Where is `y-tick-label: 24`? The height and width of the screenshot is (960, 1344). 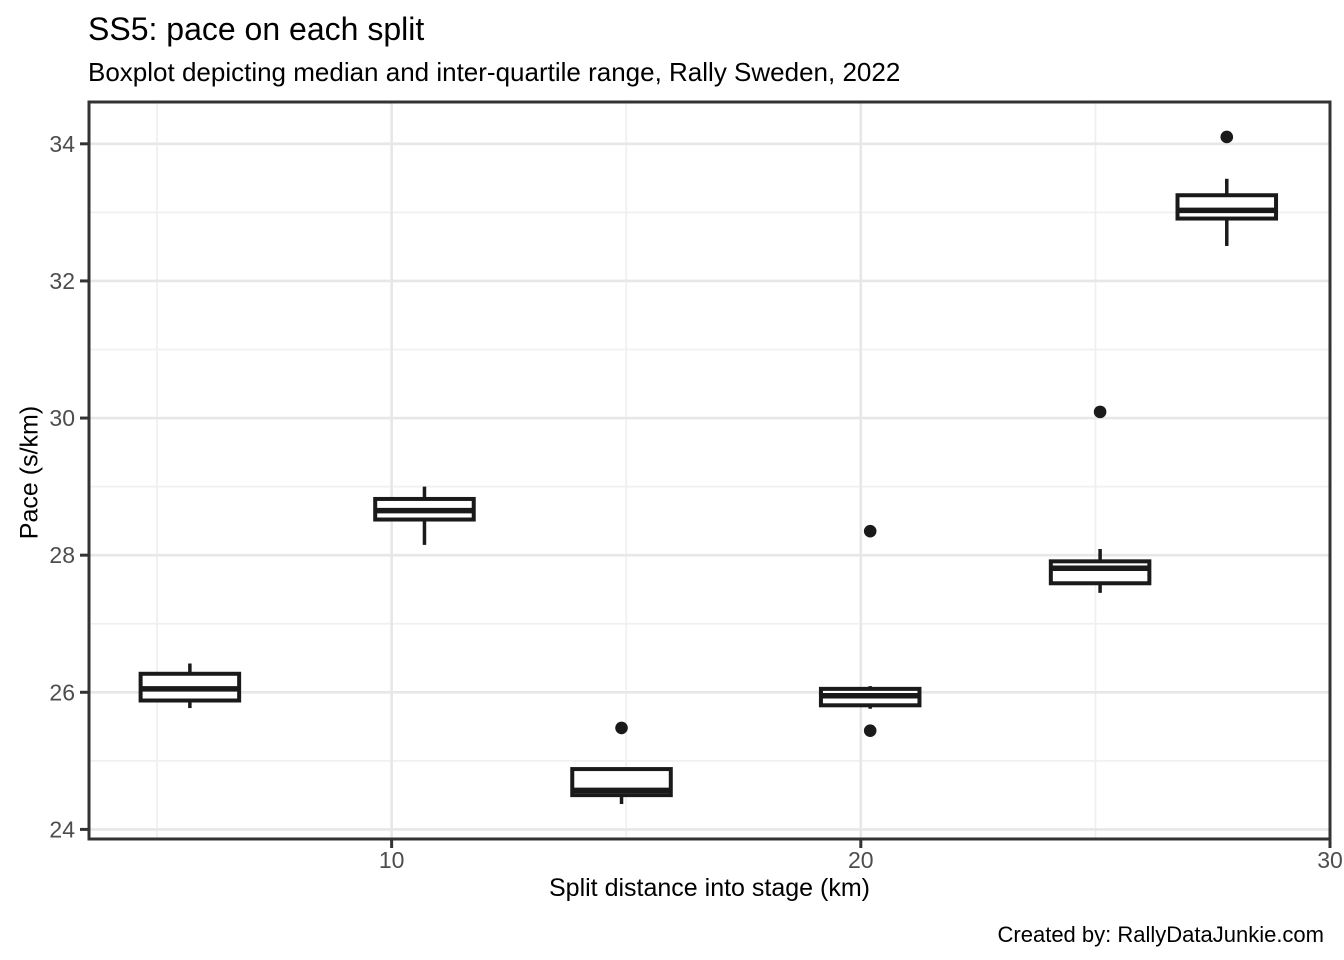 y-tick-label: 24 is located at coordinates (62, 829).